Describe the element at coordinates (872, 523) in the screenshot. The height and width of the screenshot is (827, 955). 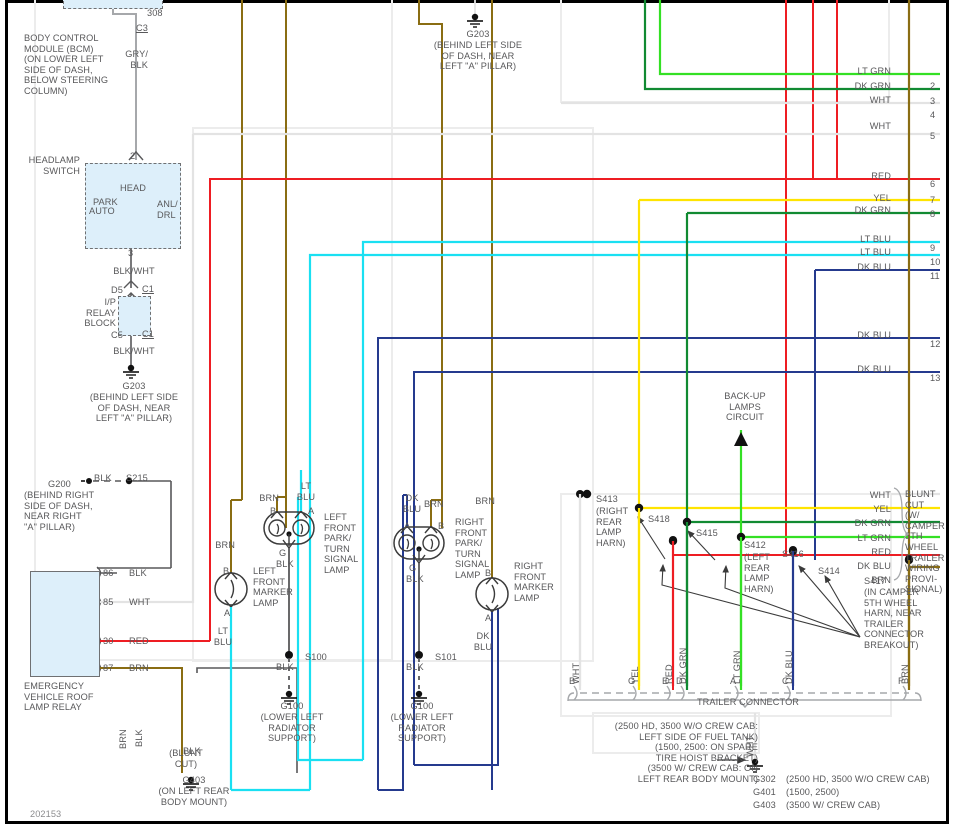
I see `trailer-blunt-wire-2: DK GRN` at that location.